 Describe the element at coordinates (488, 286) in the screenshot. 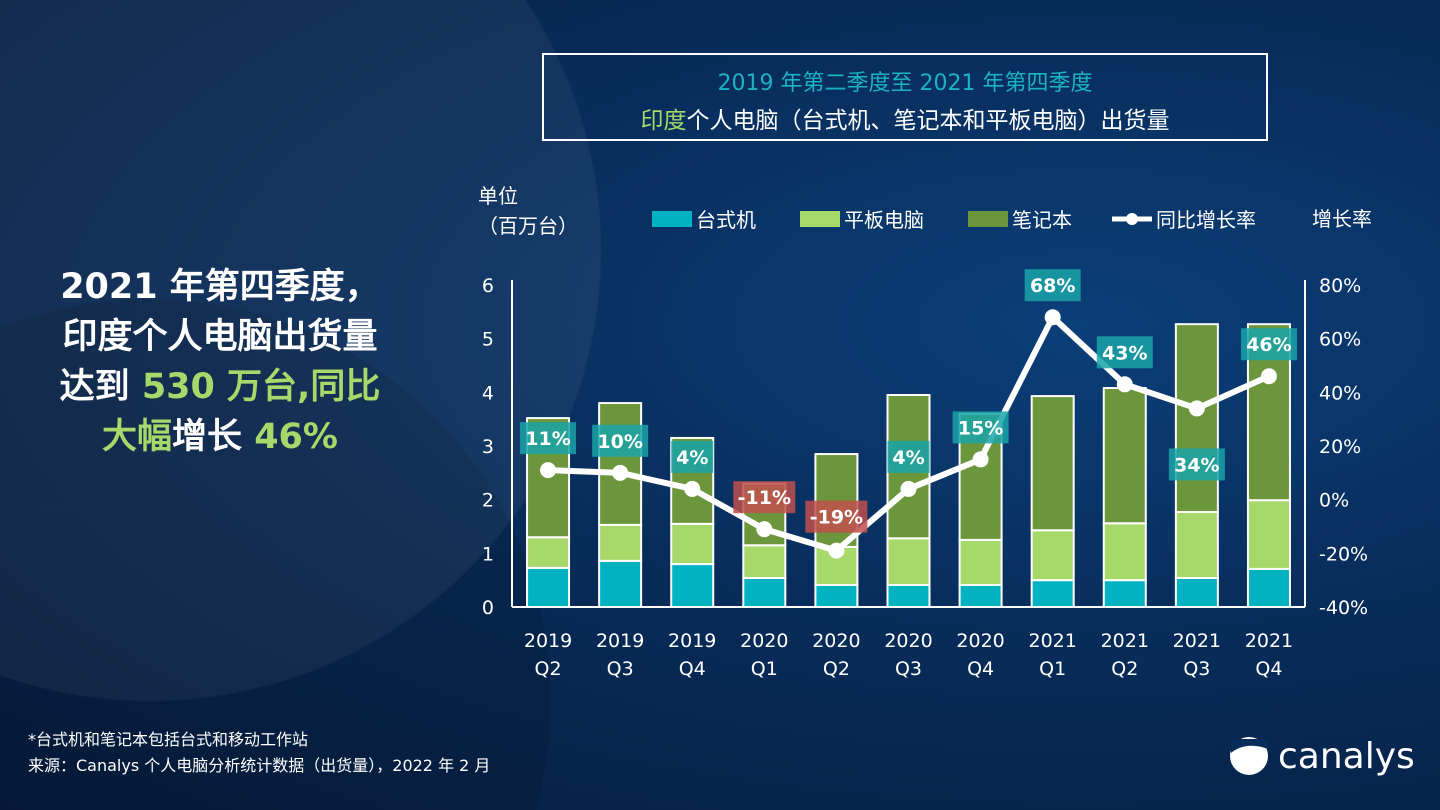

I see `y-tick-label: 6` at that location.